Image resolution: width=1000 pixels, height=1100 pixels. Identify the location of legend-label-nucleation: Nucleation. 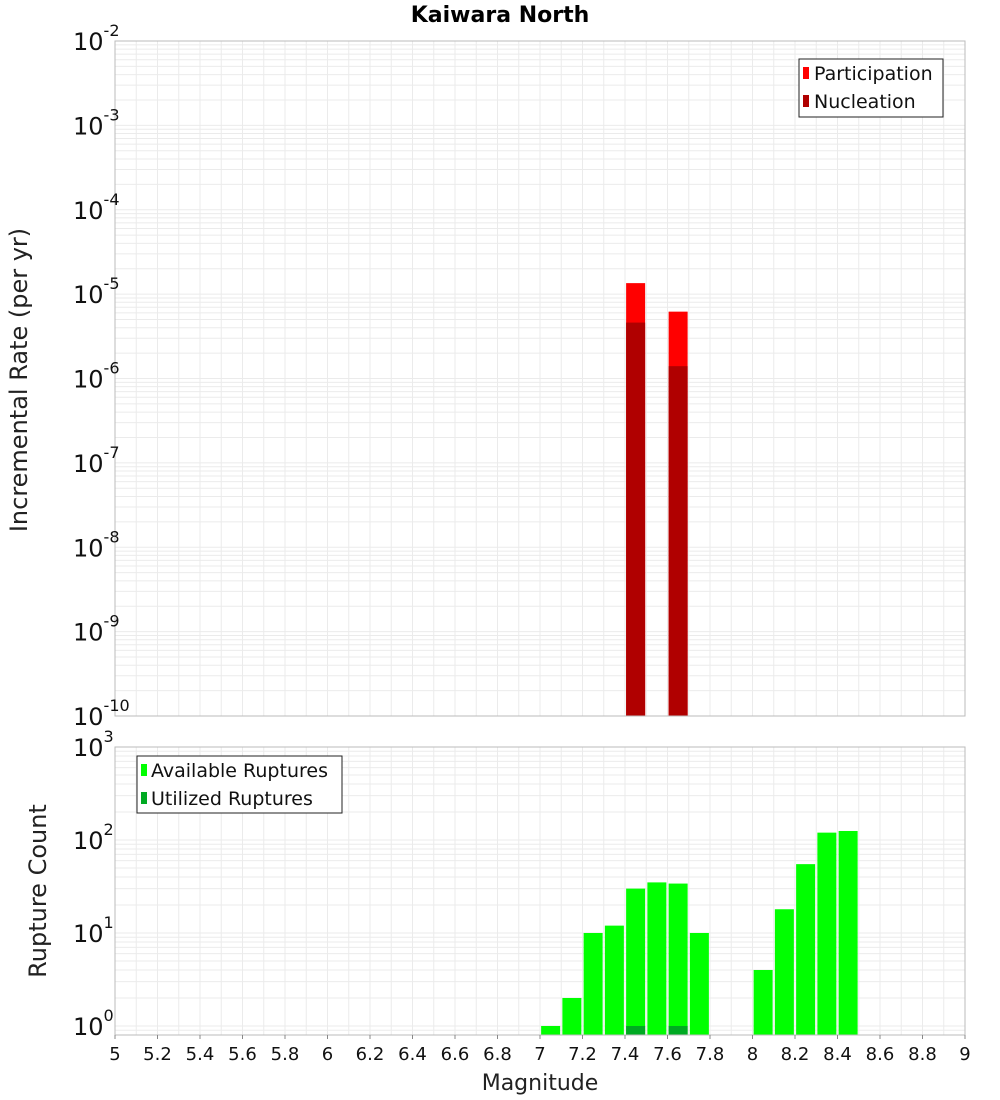
(865, 102).